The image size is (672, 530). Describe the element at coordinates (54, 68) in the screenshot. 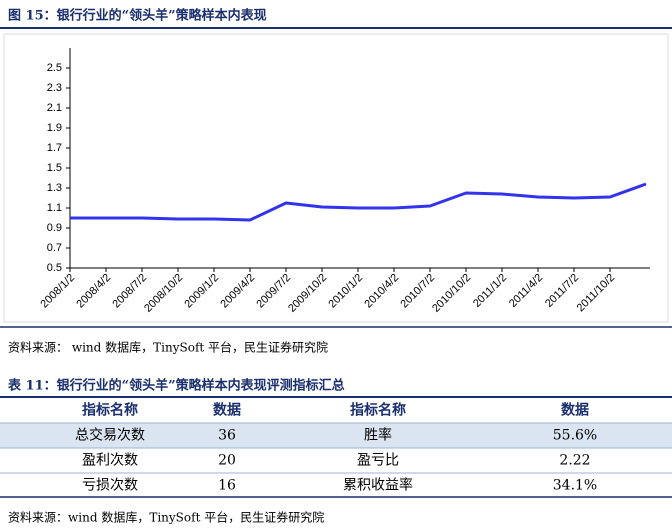

I see `y-tick-label: 2.5` at that location.